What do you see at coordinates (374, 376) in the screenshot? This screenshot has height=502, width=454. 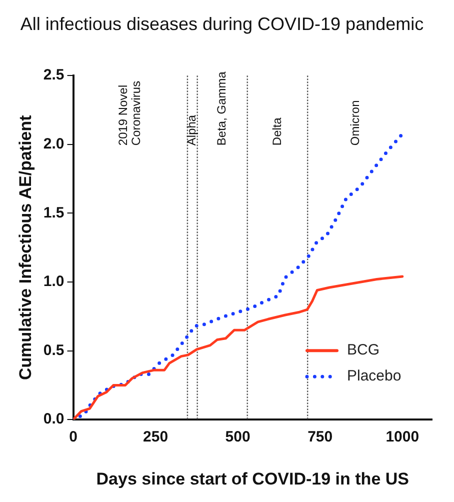 I see `legend-label: Placebo` at bounding box center [374, 376].